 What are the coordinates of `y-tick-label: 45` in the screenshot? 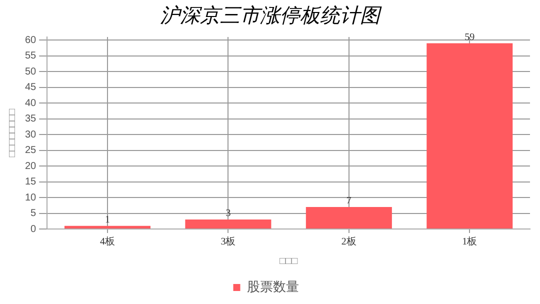 It's located at (31, 88).